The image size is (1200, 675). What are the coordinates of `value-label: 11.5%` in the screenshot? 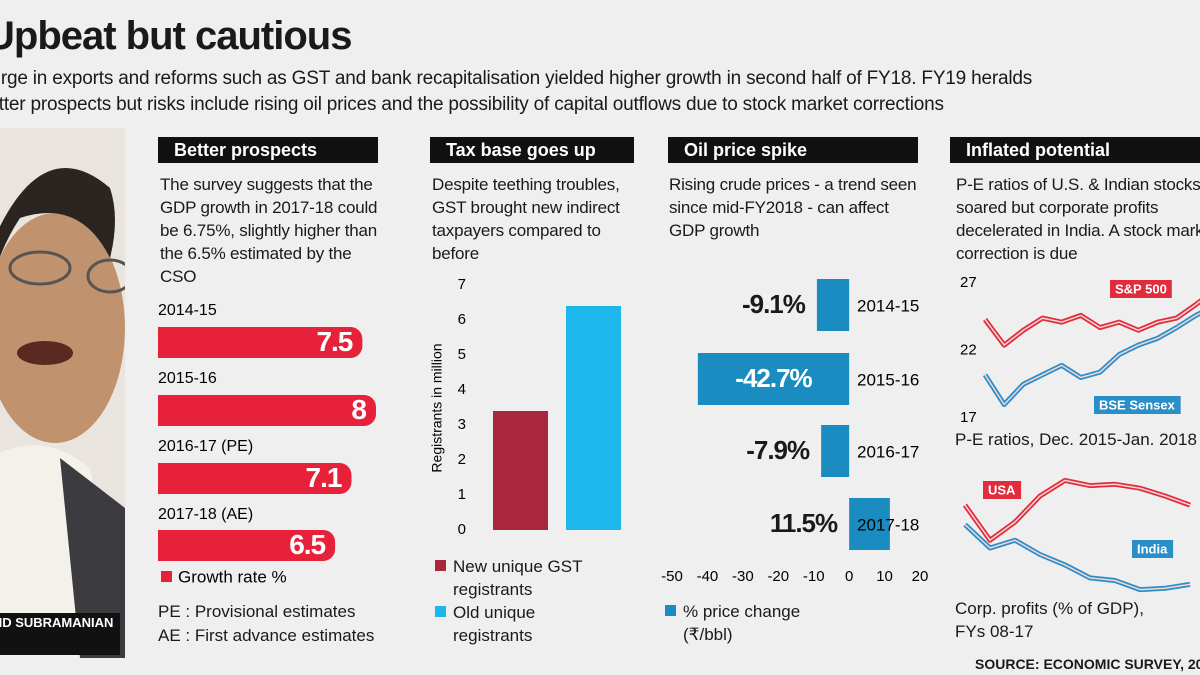 It's located at (804, 523).